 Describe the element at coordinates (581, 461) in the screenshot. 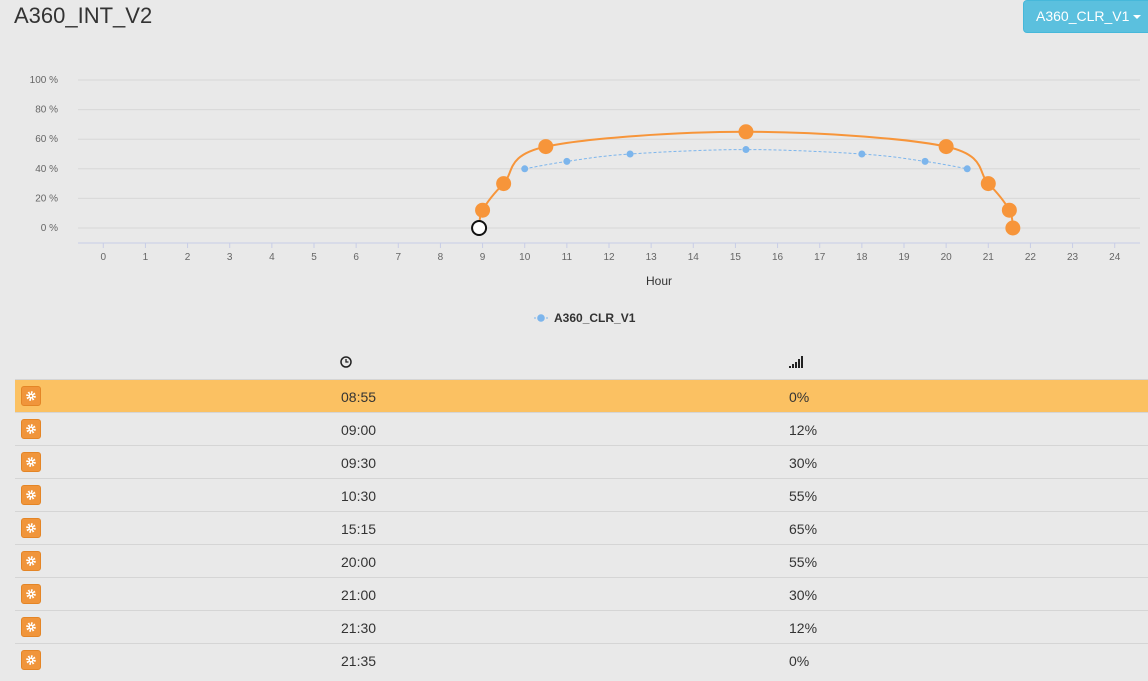

I see `table-row: 09:30 30%` at that location.